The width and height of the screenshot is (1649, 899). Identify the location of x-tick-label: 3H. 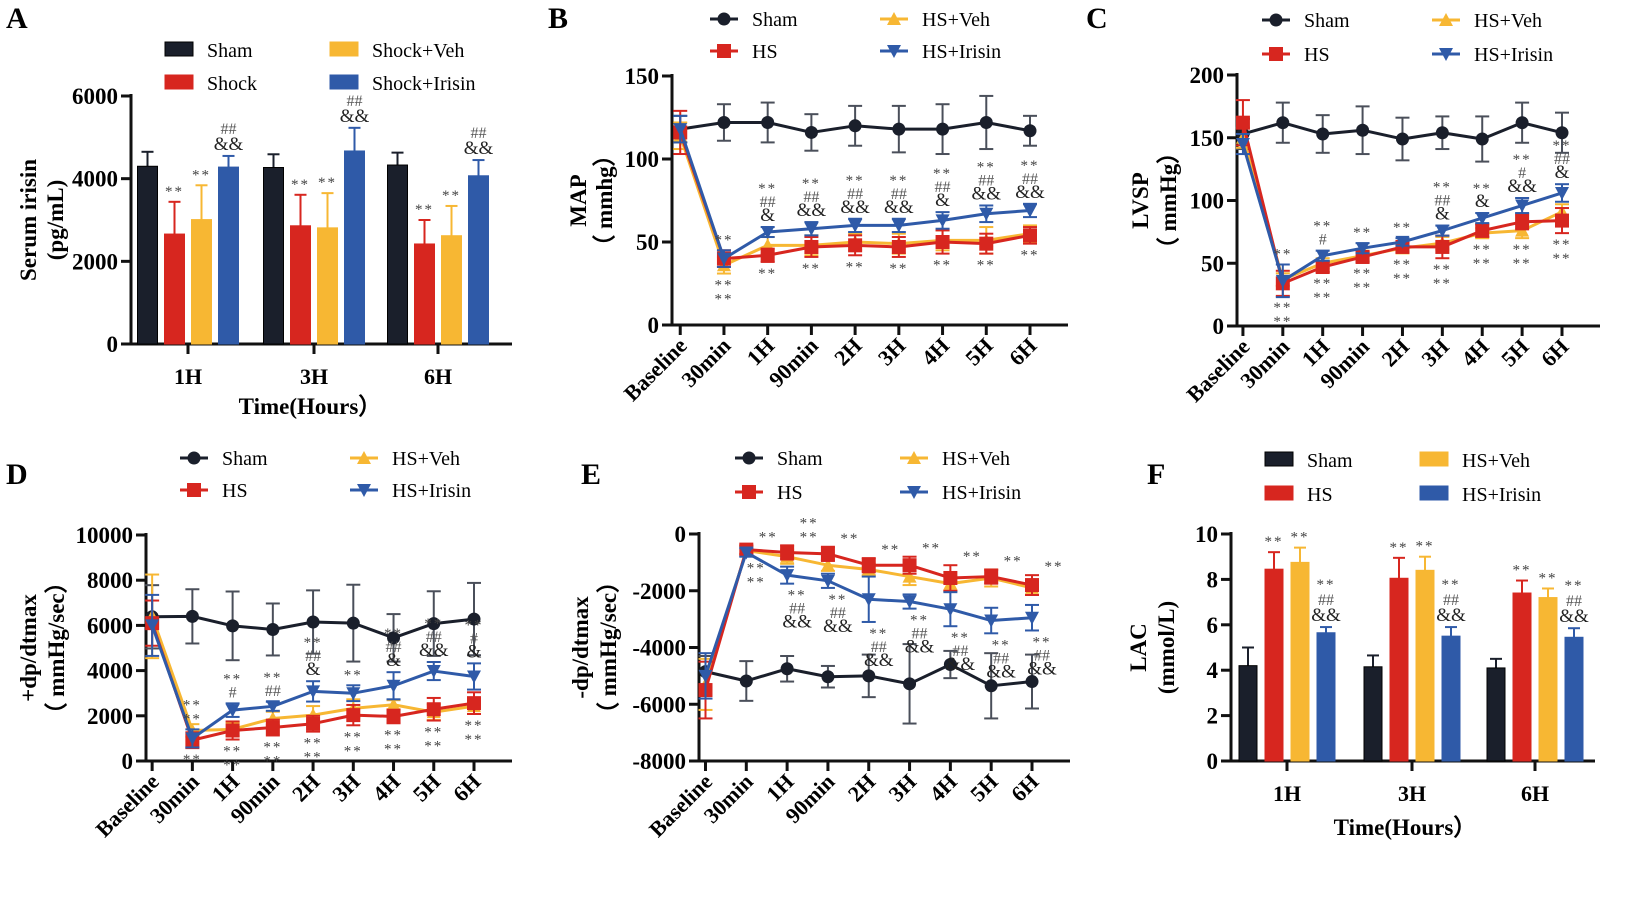
(314, 376).